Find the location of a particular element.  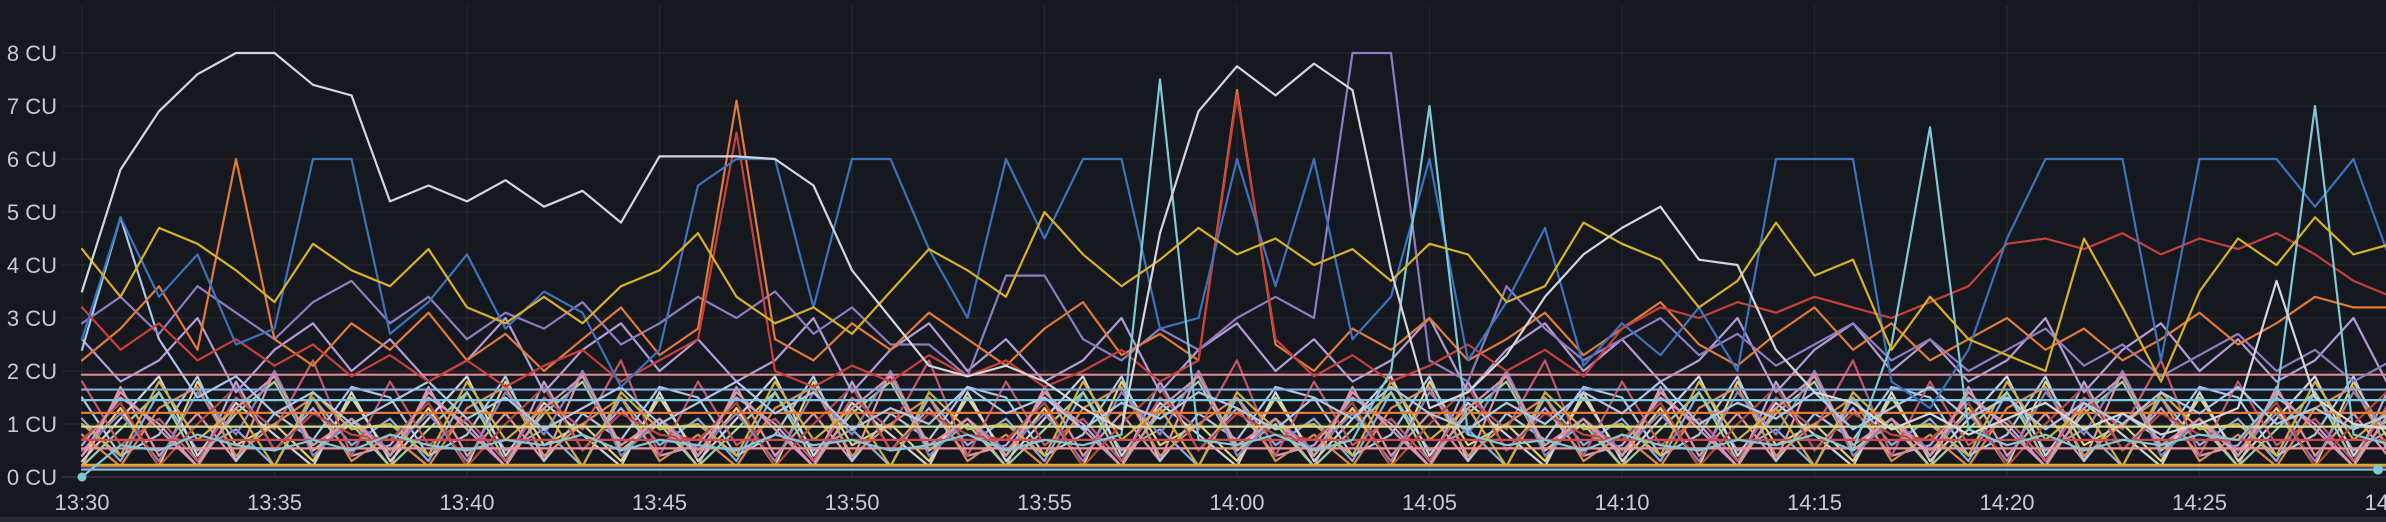

y-axis-label: 6 CU is located at coordinates (32, 159).